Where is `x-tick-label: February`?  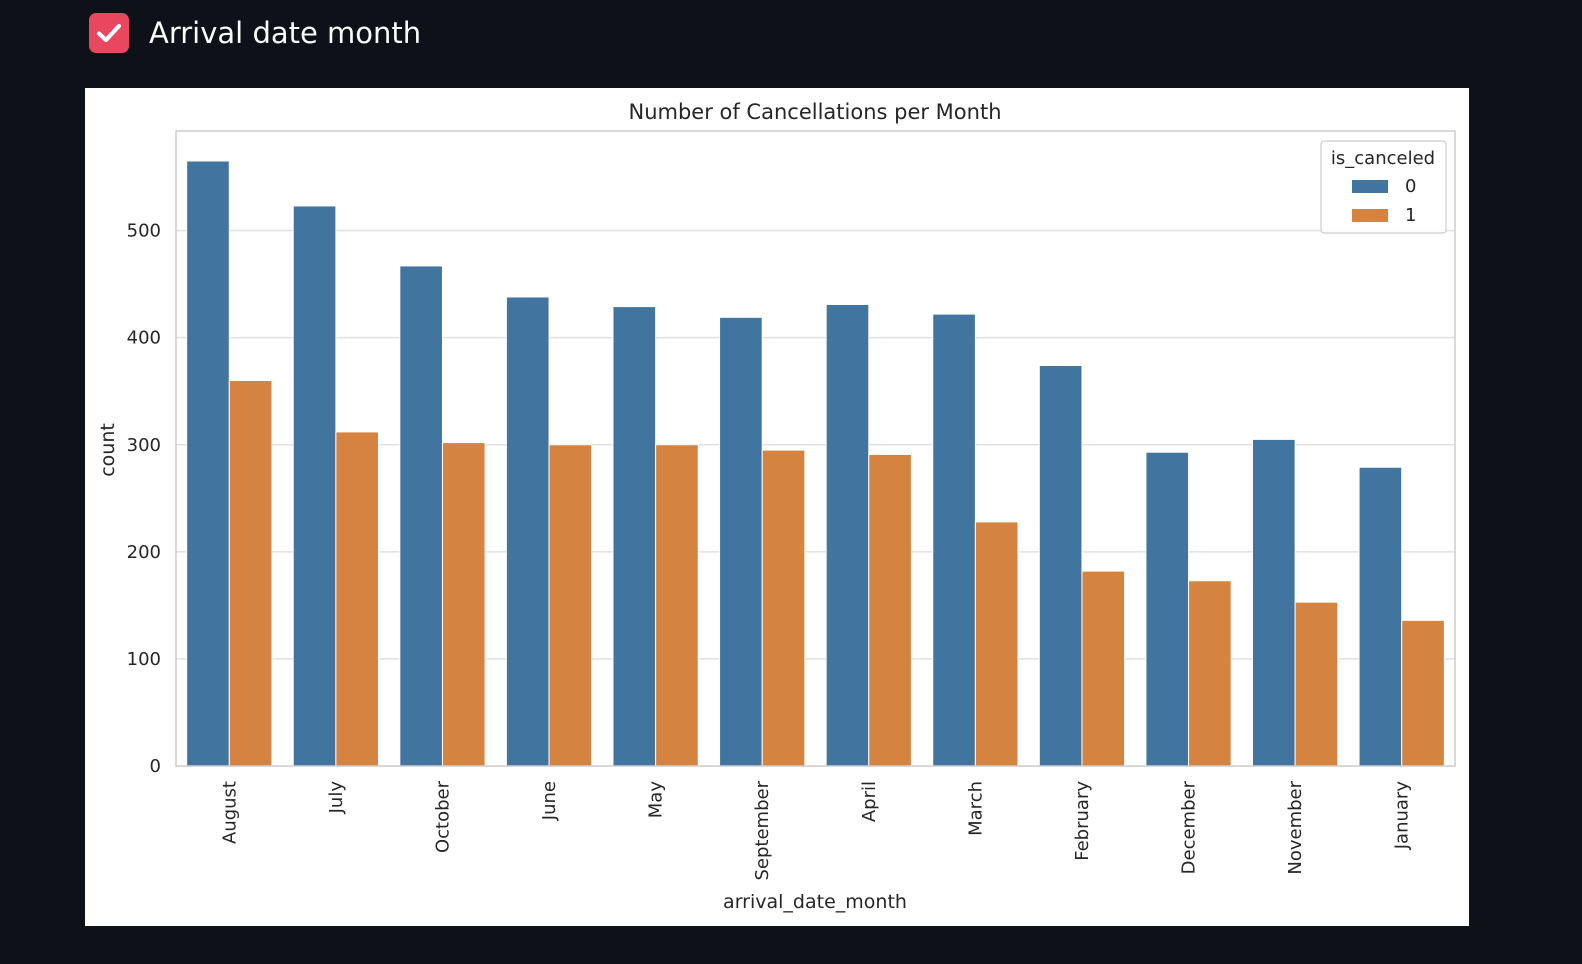
x-tick-label: February is located at coordinates (1082, 821).